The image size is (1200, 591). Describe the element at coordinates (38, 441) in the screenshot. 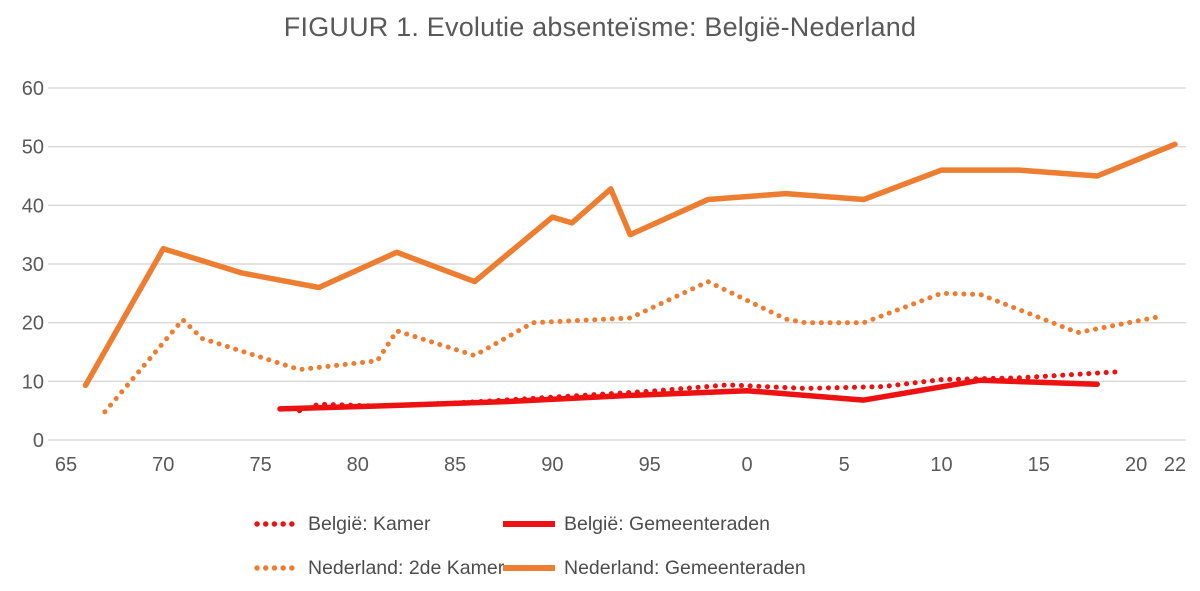

I see `y-axis-tick-label: 0` at that location.